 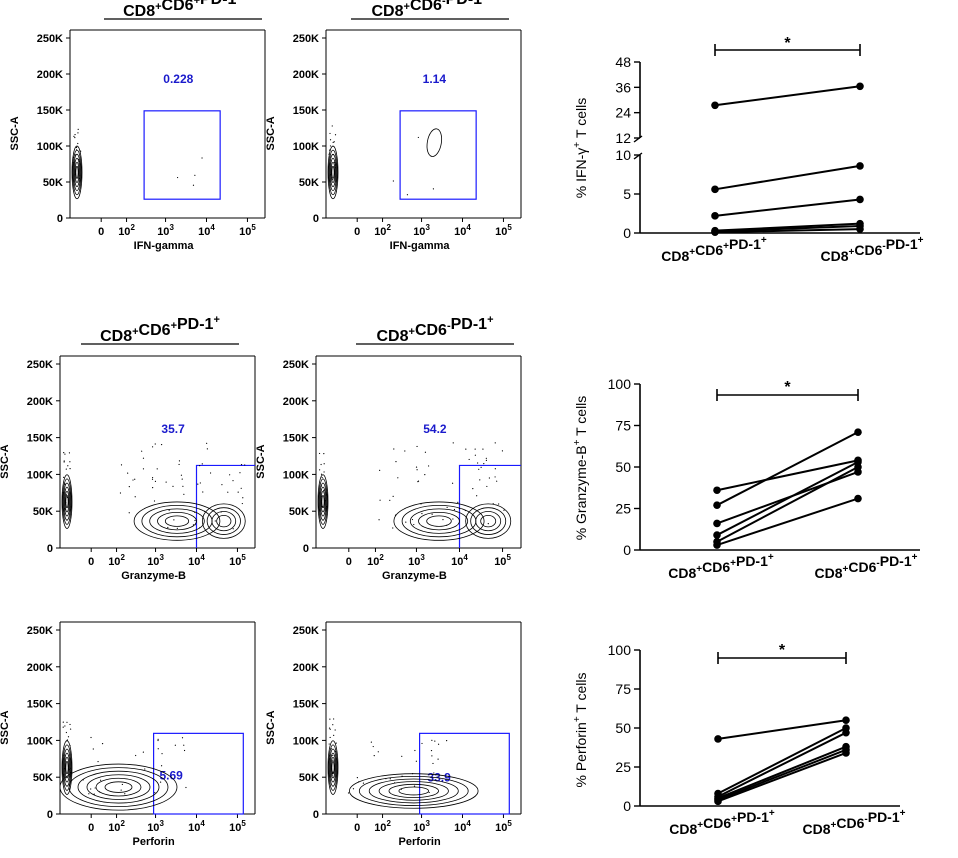 What do you see at coordinates (421, 826) in the screenshot?
I see `flow-x-tick-label: 10³` at bounding box center [421, 826].